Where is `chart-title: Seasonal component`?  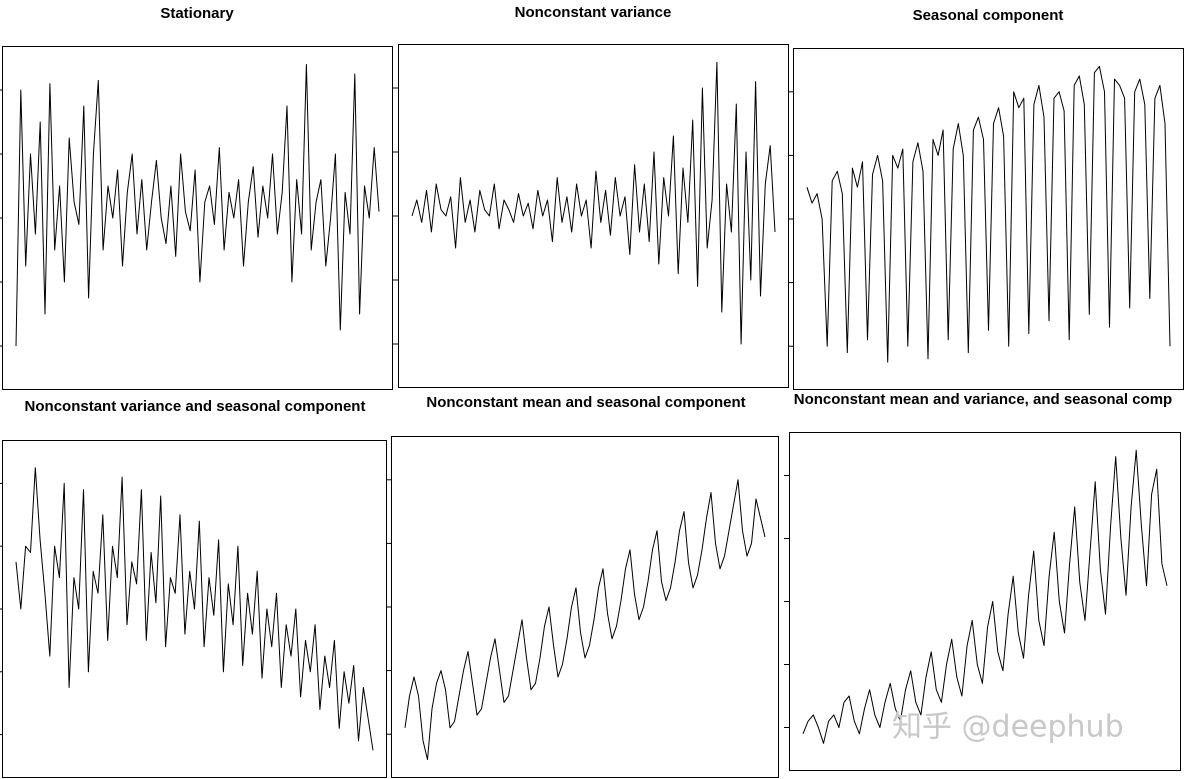
chart-title: Seasonal component is located at coordinates (988, 15).